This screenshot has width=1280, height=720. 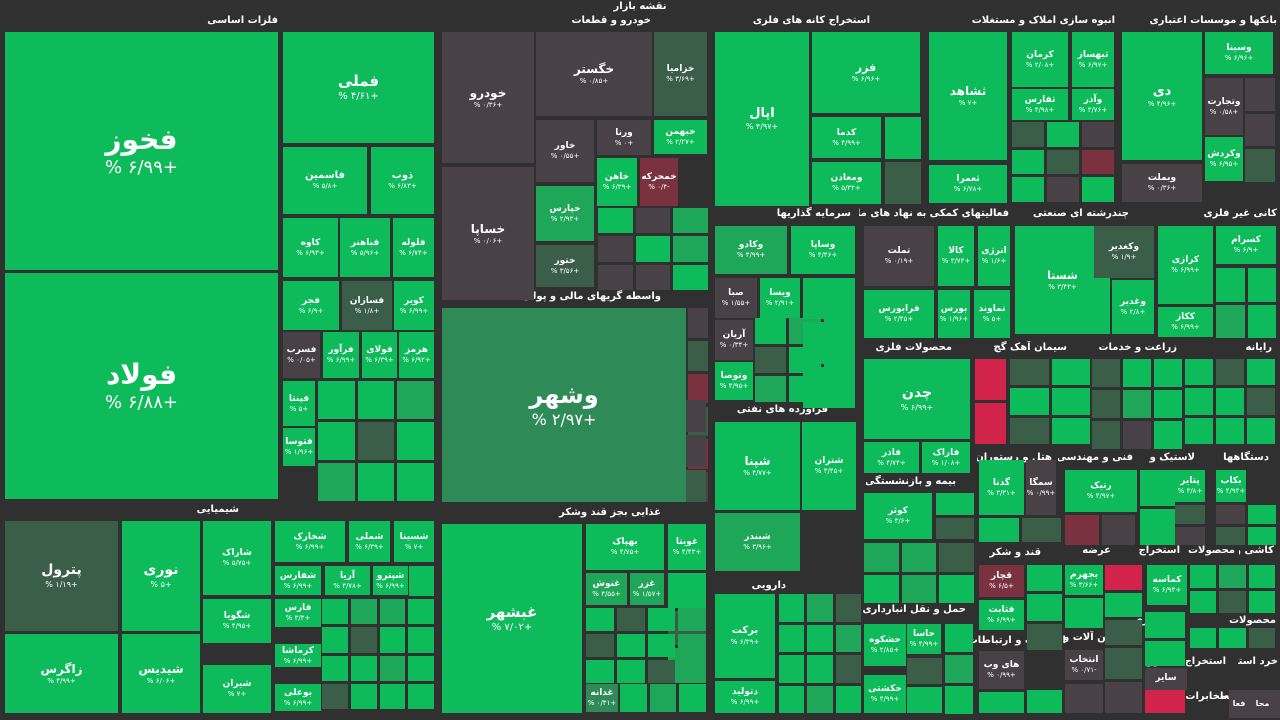 I want to click on tile-پترول: پترول +۱/۱۹ %, so click(x=61, y=576).